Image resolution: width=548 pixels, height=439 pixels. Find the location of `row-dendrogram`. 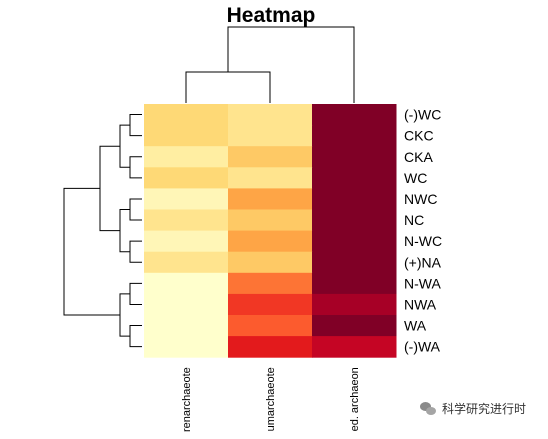

row-dendrogram is located at coordinates (102, 231).